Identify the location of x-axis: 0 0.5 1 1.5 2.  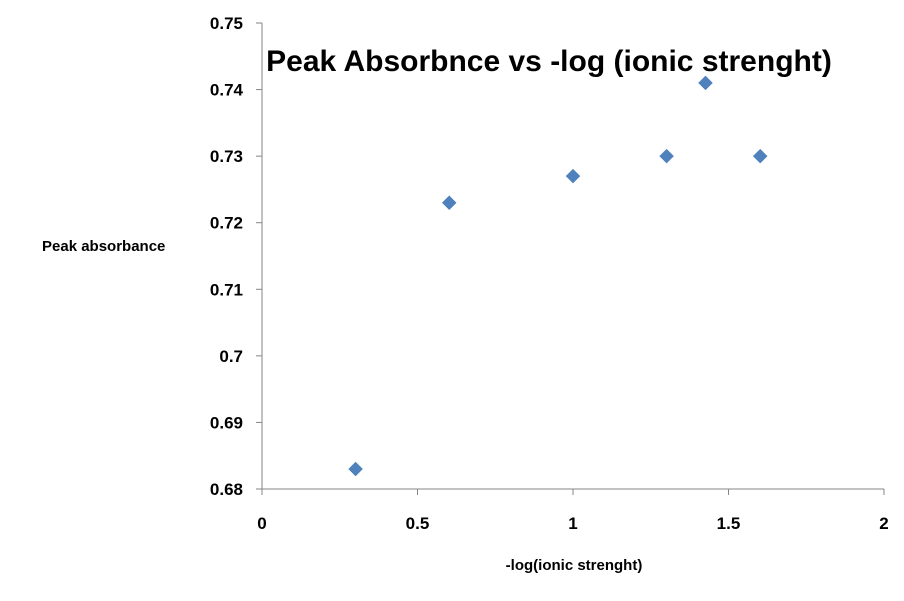
(573, 510).